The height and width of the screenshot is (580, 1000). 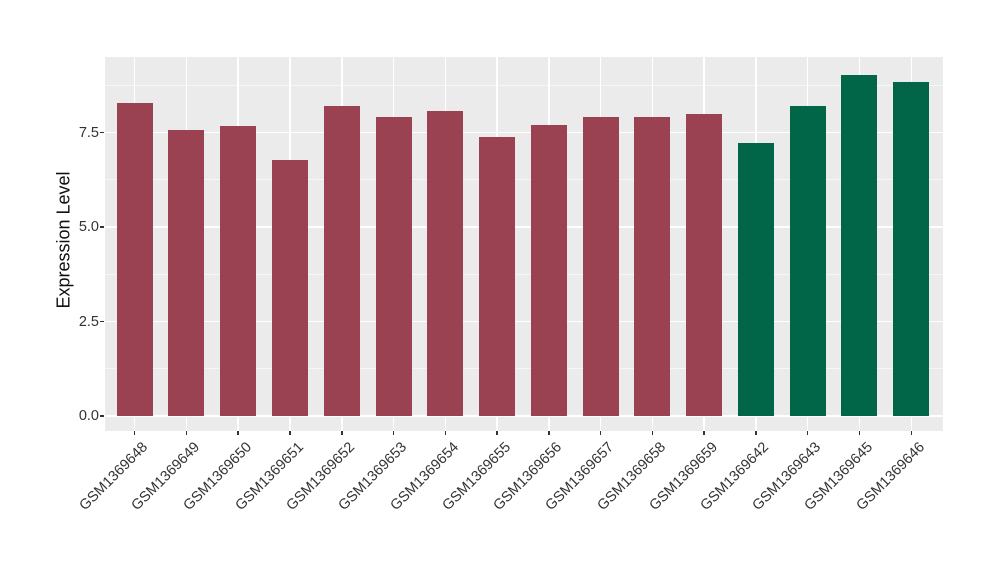 I want to click on bar-GSM1369646, so click(x=911, y=249).